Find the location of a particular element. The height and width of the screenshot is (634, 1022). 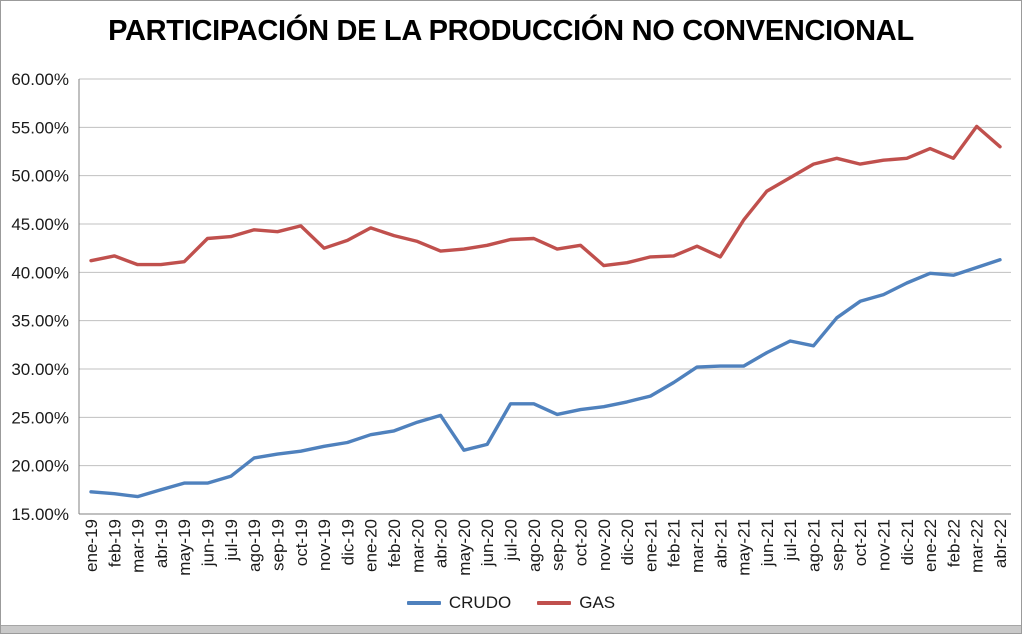

y-tick-label: 30.00% is located at coordinates (40, 369).